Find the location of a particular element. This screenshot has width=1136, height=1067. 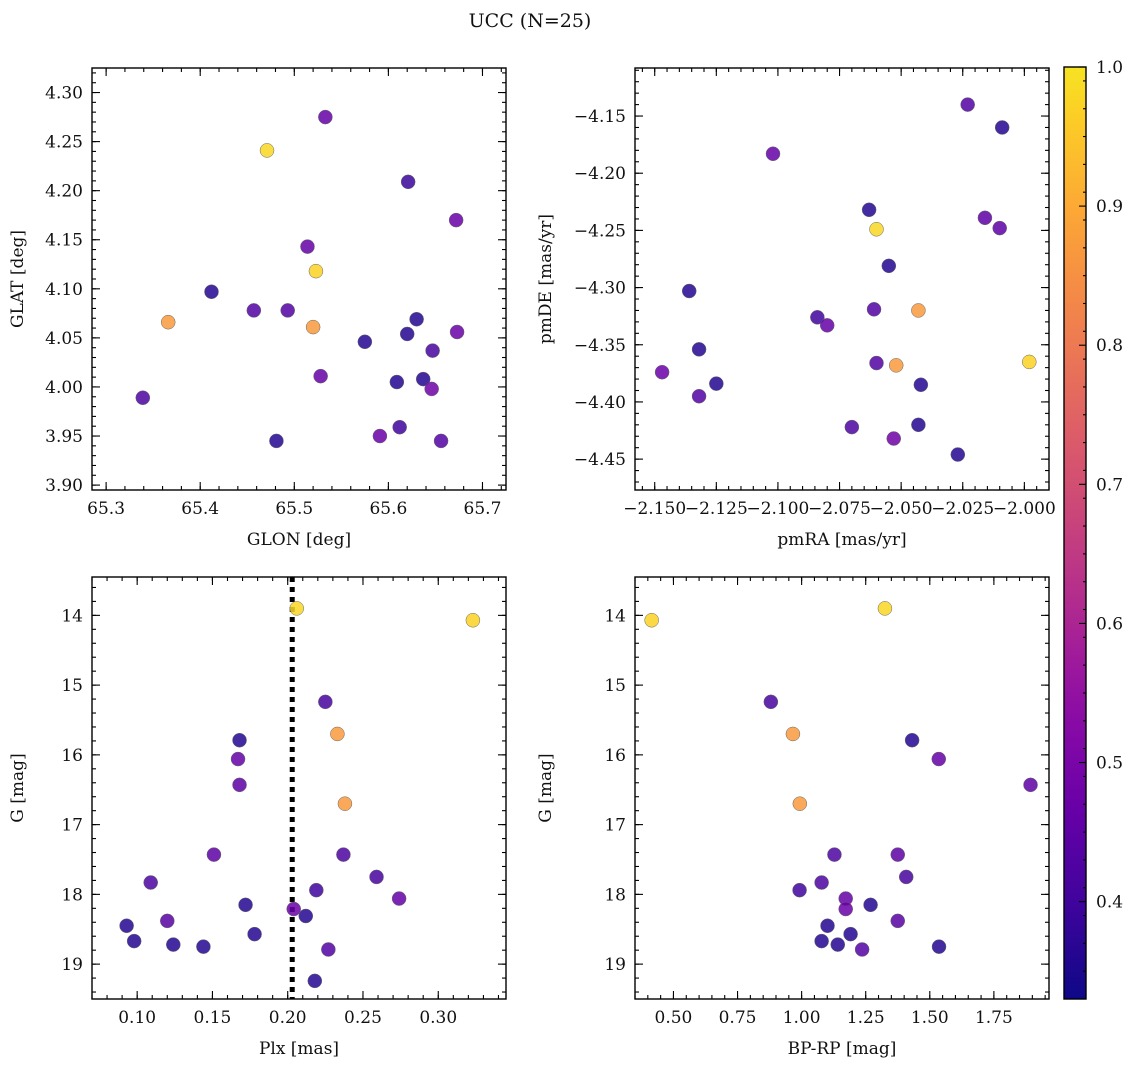

colorbar-tick-label: 0.6 is located at coordinates (1109, 624).